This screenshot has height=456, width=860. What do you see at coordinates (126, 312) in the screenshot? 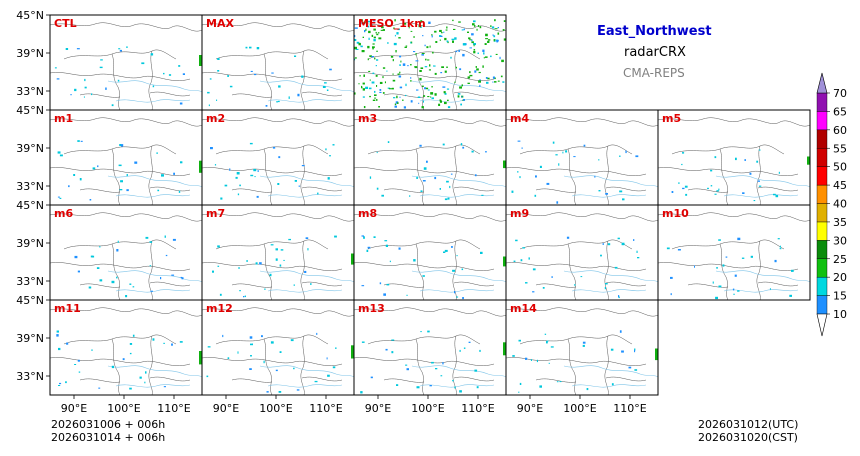
I see `country-border` at bounding box center [126, 312].